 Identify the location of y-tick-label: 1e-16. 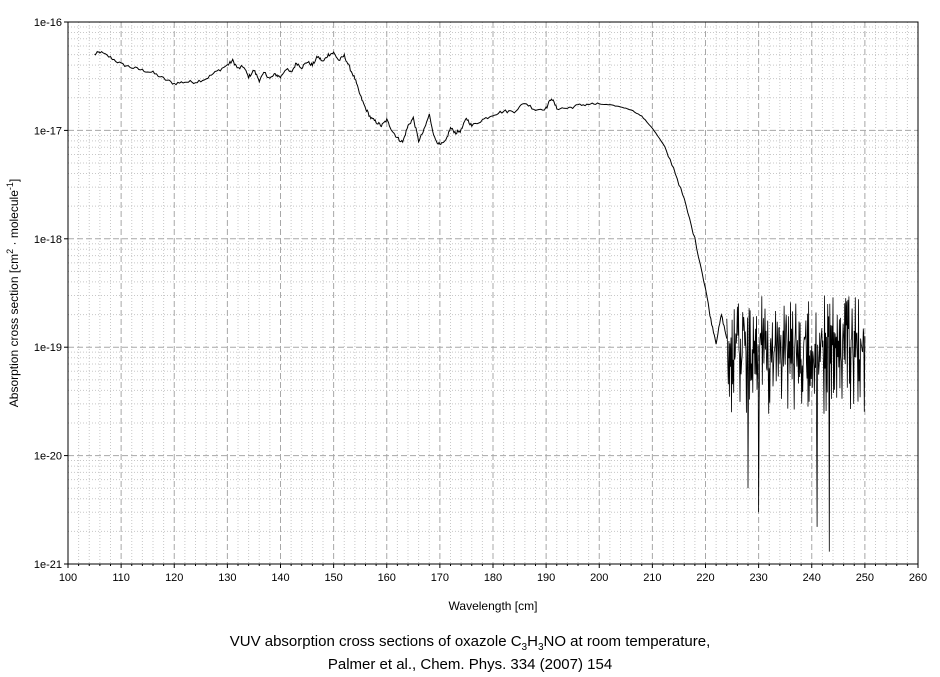
(48, 23).